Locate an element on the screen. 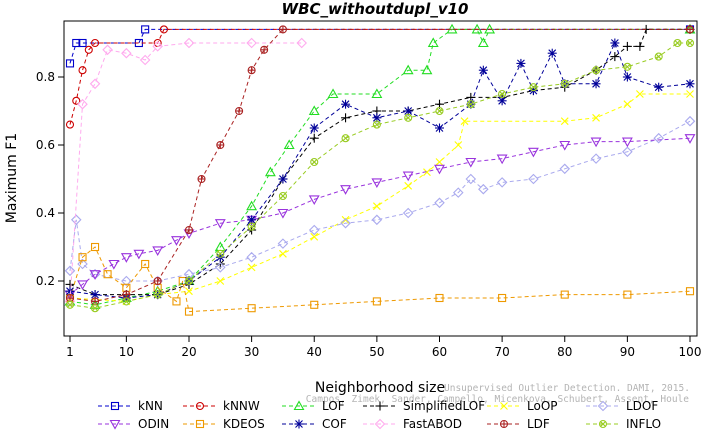  legend-item-knnw: kNNW is located at coordinates (221, 406).